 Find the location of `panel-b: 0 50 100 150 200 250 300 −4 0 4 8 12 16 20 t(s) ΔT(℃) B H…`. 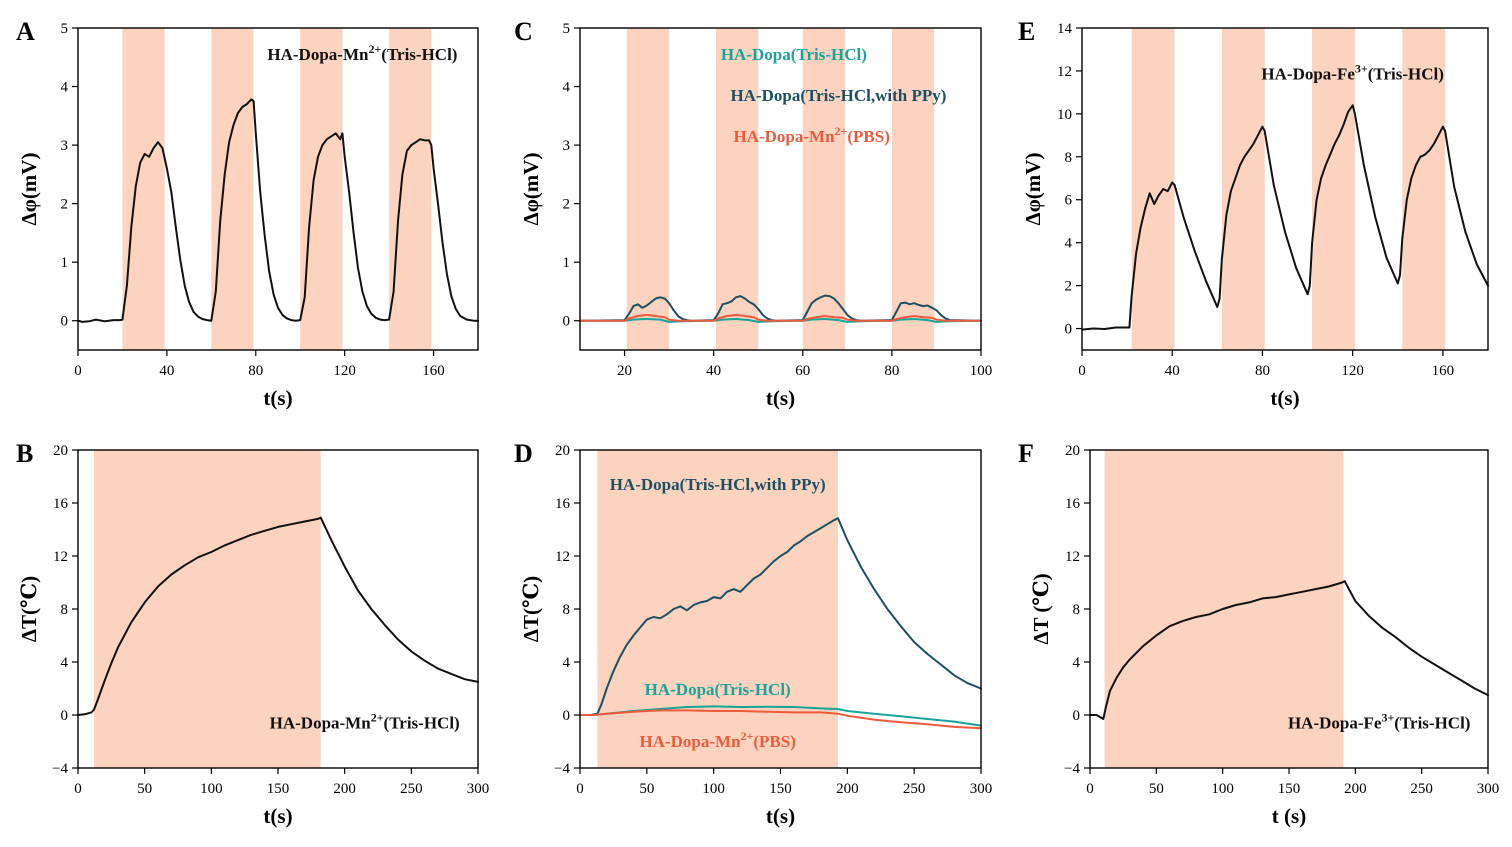

panel-b: 0 50 100 150 200 250 300 −4 0 4 8 12 16 20 t(s) ΔT(℃) B H… is located at coordinates (252, 633).